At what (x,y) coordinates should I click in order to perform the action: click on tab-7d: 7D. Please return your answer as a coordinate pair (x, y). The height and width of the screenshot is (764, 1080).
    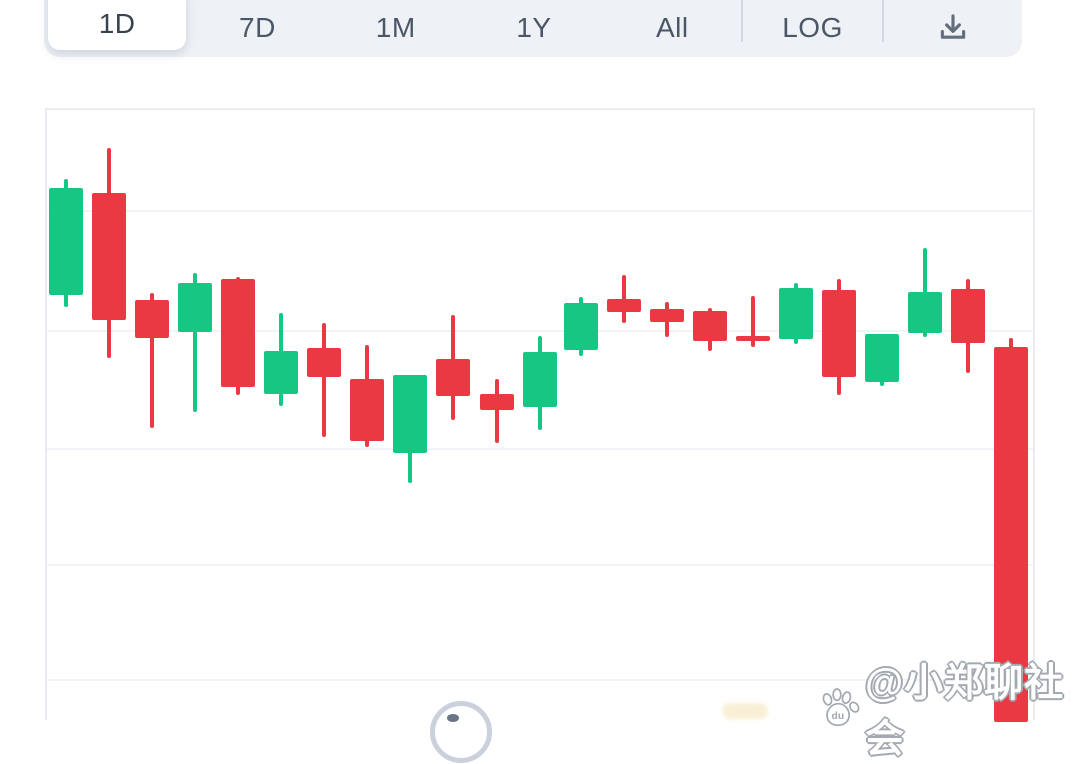
    Looking at the image, I should click on (257, 27).